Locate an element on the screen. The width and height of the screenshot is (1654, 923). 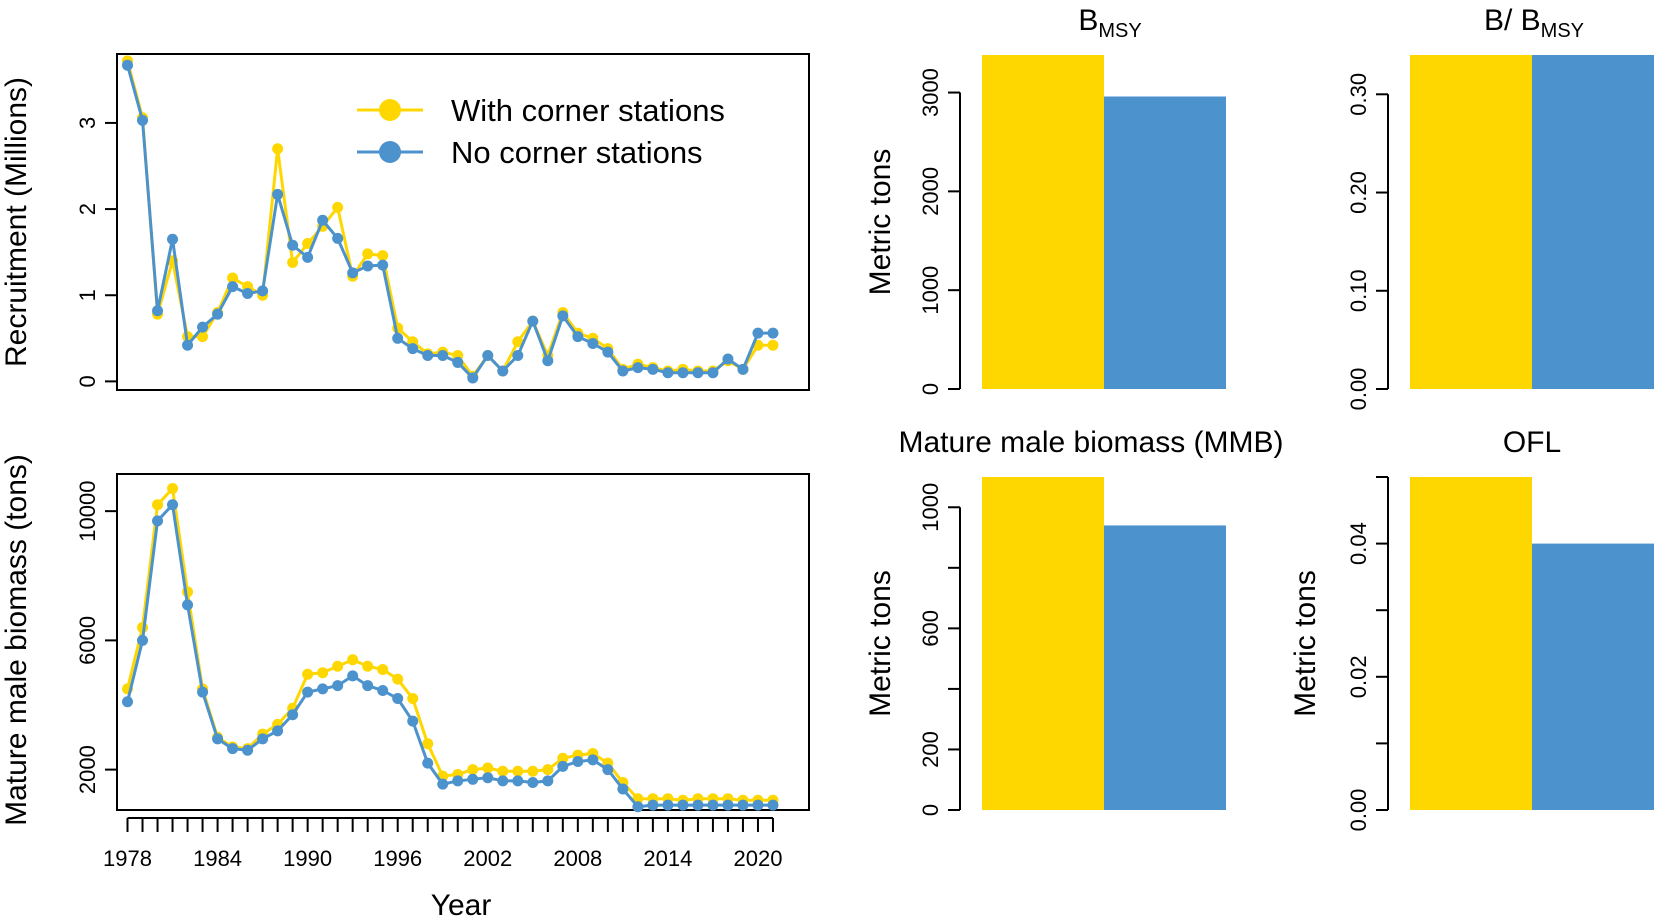
recruitment-y-axis: 0 1 2 3 is located at coordinates (96, 252).